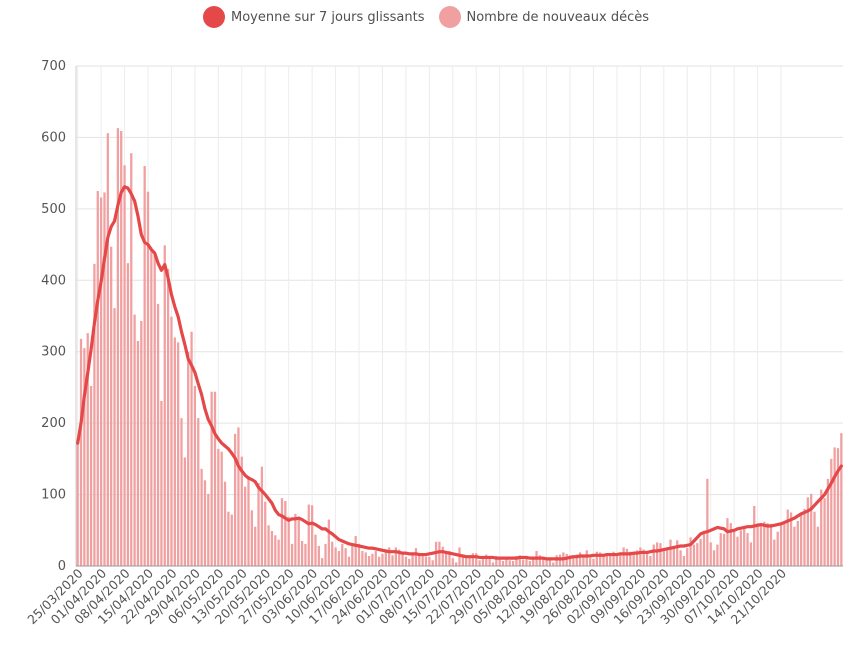  Describe the element at coordinates (53, 423) in the screenshot. I see `y-tick-label: 200` at that location.